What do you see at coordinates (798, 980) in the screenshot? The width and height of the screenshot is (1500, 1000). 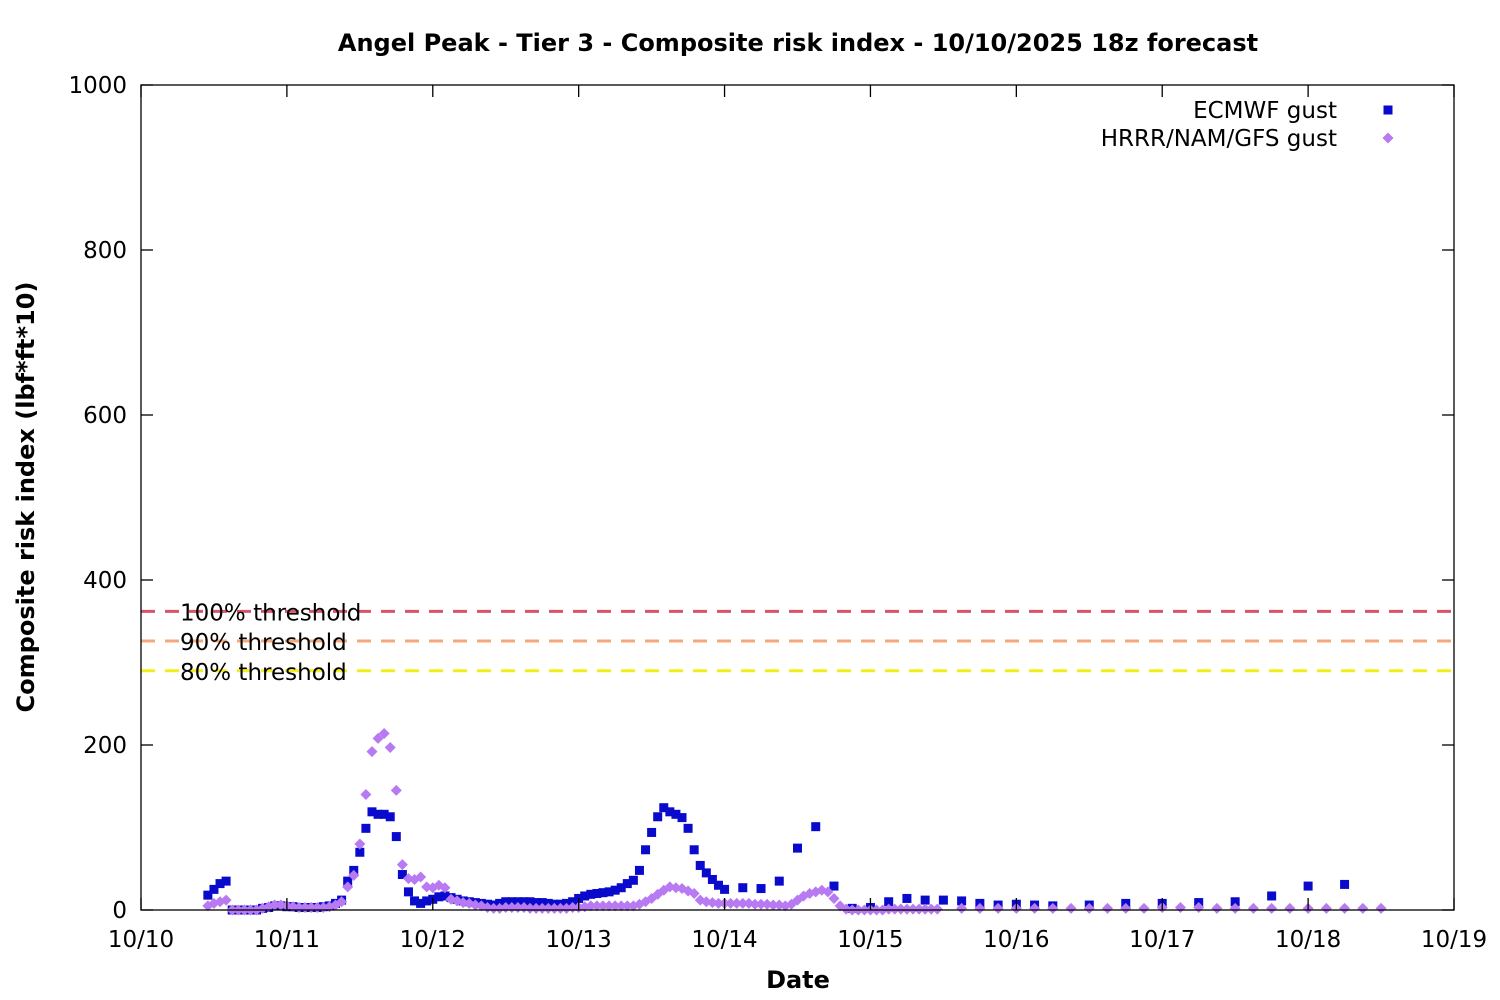 I see `x-axis-label: Date` at bounding box center [798, 980].